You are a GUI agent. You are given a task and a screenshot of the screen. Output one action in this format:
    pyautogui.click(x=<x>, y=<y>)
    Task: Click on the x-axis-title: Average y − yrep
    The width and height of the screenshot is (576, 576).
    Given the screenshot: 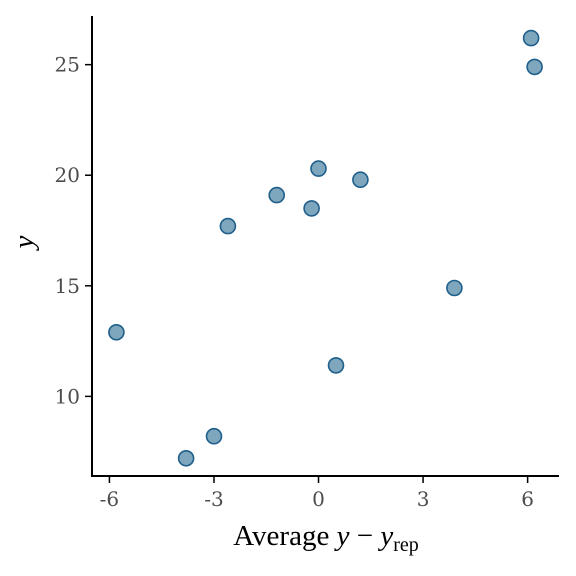 What is the action you would take?
    pyautogui.click(x=325, y=538)
    